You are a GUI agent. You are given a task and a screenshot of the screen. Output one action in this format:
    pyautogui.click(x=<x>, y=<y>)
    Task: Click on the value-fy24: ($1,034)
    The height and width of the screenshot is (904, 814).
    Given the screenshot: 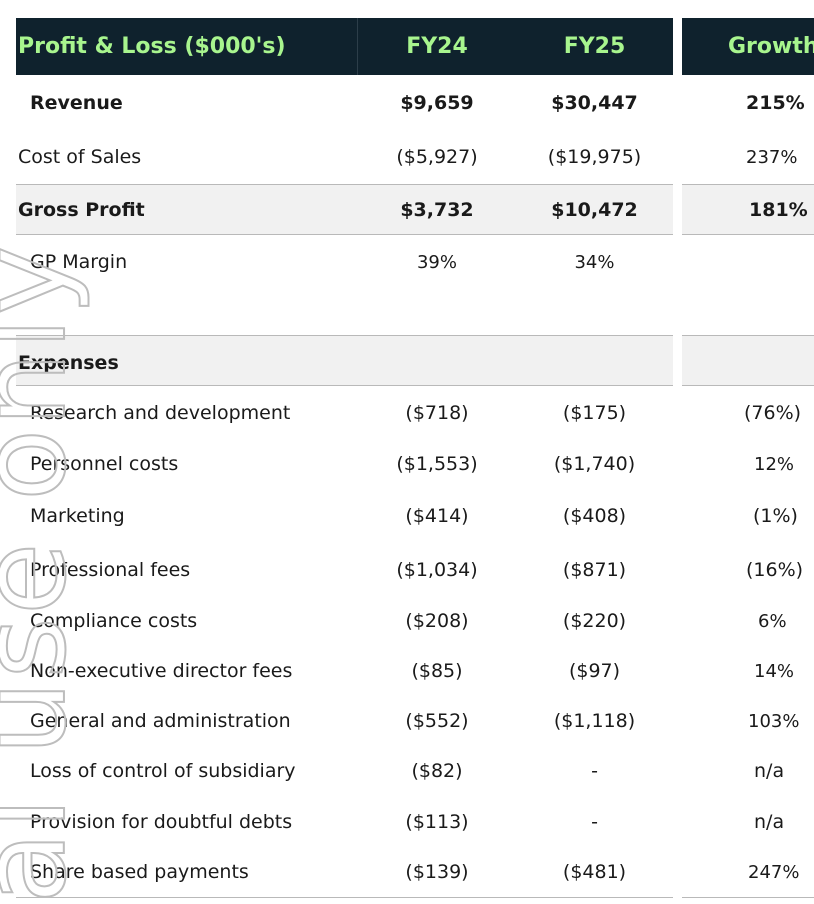 What is the action you would take?
    pyautogui.click(x=437, y=570)
    